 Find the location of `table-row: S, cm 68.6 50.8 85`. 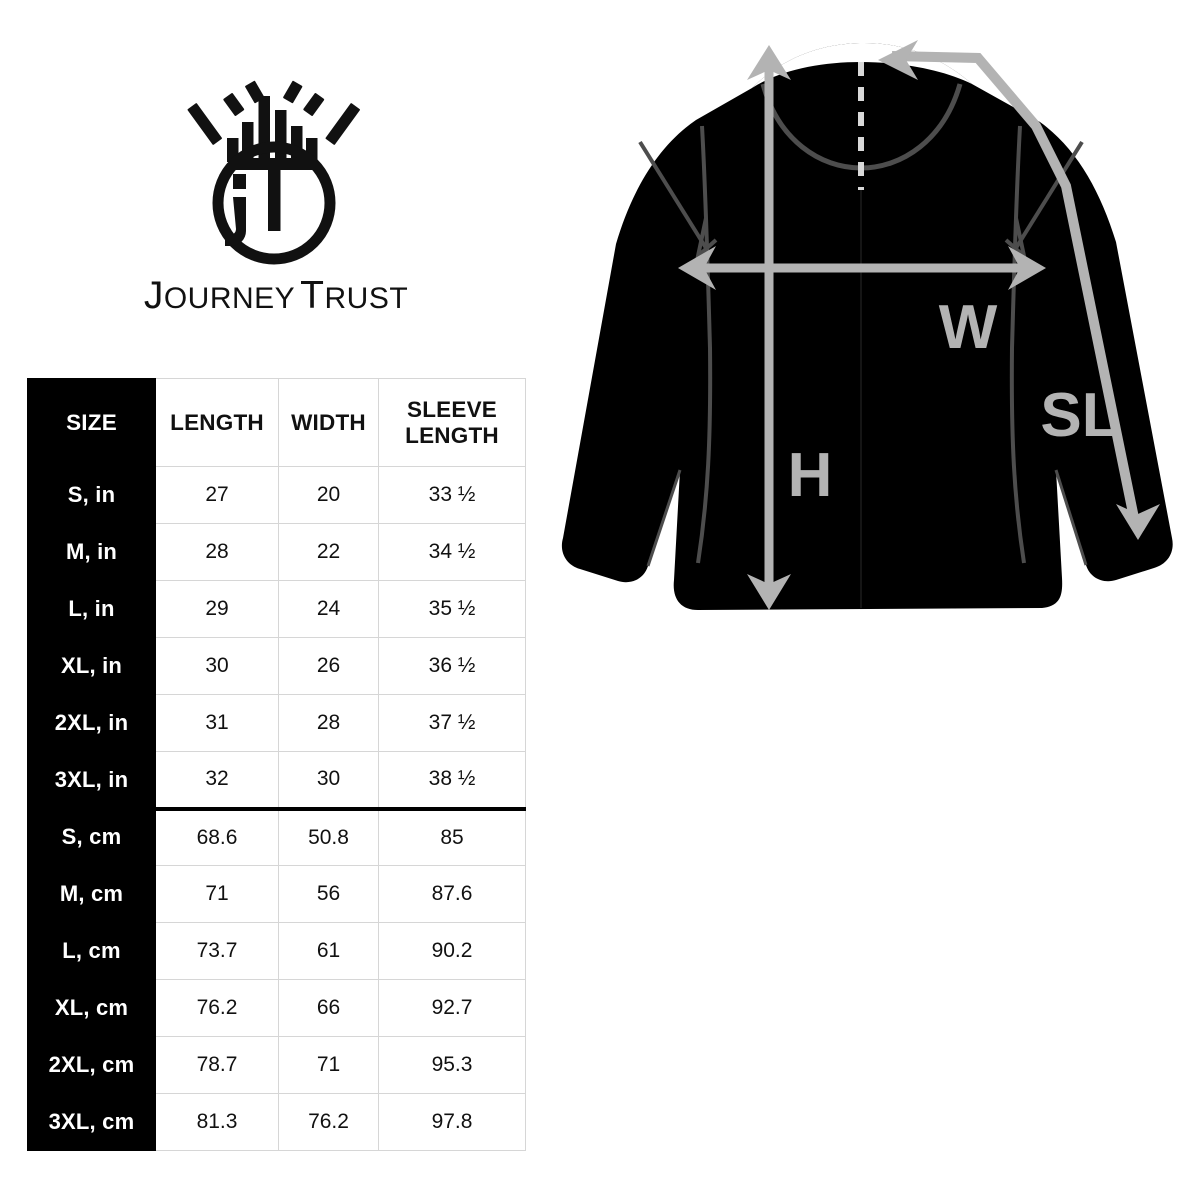

table-row: S, cm 68.6 50.8 85 is located at coordinates (276, 836).